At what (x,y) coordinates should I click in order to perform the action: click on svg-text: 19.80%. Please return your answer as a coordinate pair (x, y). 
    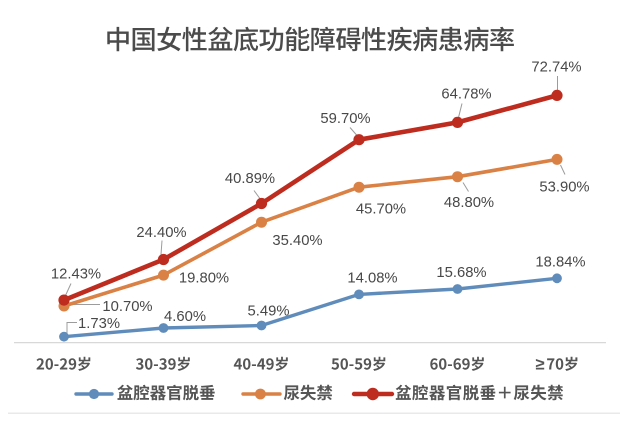
    Looking at the image, I should click on (204, 279).